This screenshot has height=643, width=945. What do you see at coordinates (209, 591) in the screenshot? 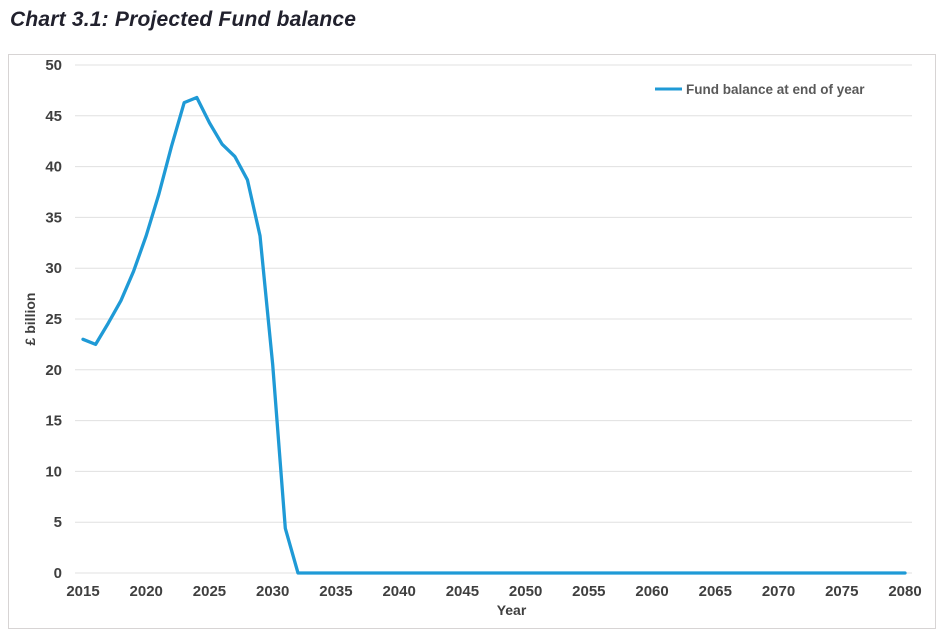
I see `x-axis-tick-label: 2025` at bounding box center [209, 591].